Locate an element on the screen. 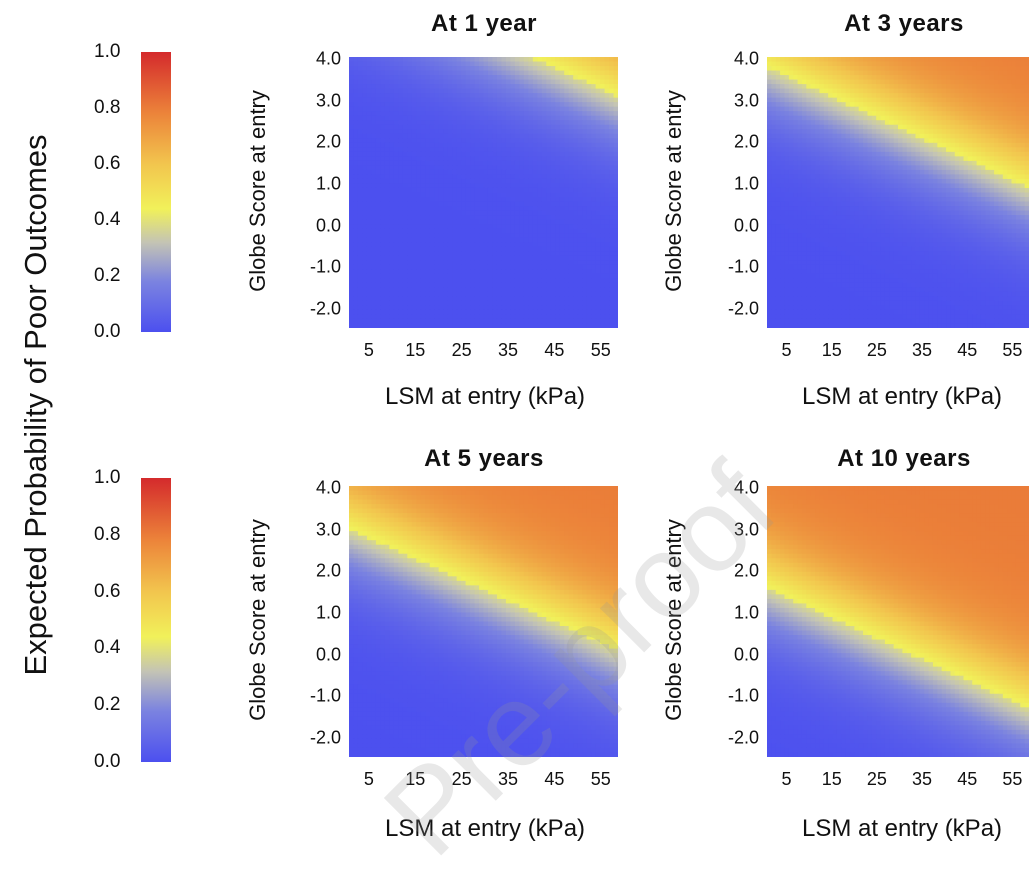 Image resolution: width=1029 pixels, height=882 pixels. y-tick-label: -1.0 is located at coordinates (325, 267).